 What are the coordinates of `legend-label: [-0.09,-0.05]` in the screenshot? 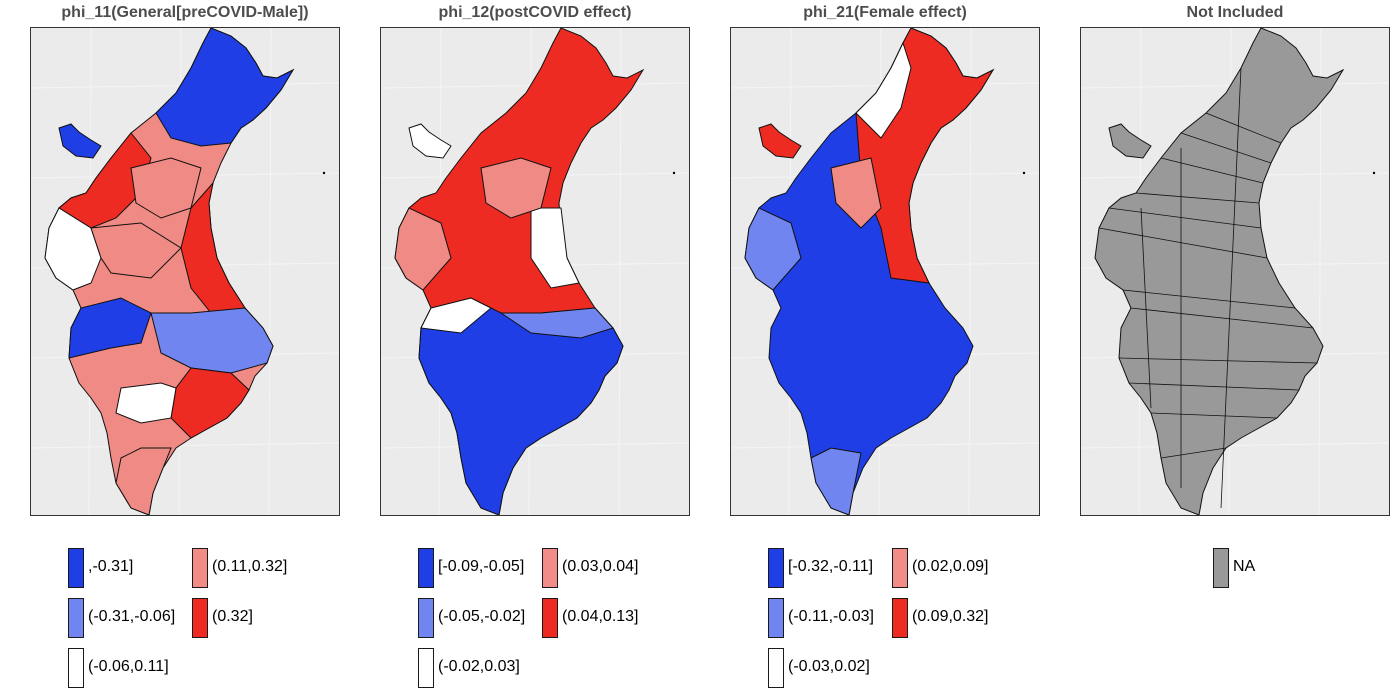 It's located at (481, 566).